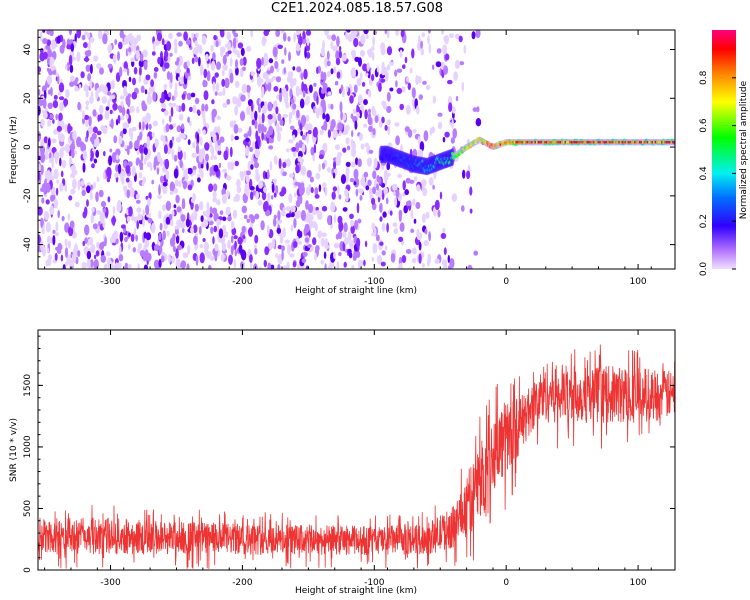  I want to click on y-tick-label: -40, so click(28, 244).